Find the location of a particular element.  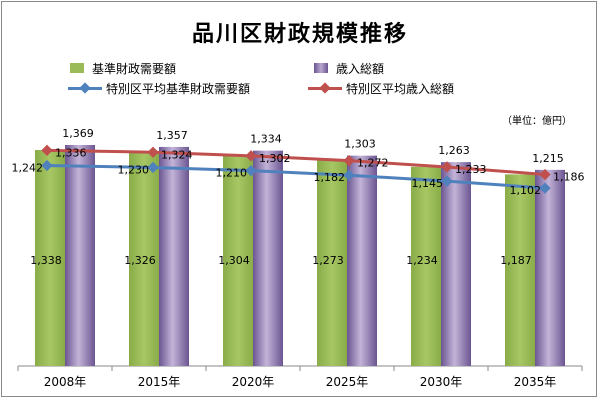

line-1-value-label-4: 1,182 is located at coordinates (330, 177).